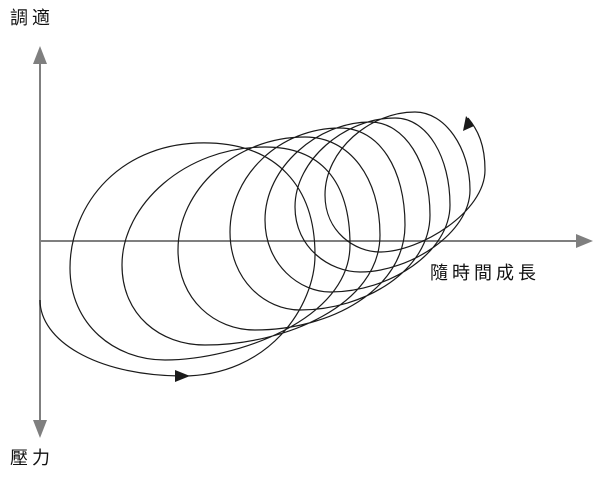  Describe the element at coordinates (485, 273) in the screenshot. I see `x-axis-label: 隨時間成長` at that location.